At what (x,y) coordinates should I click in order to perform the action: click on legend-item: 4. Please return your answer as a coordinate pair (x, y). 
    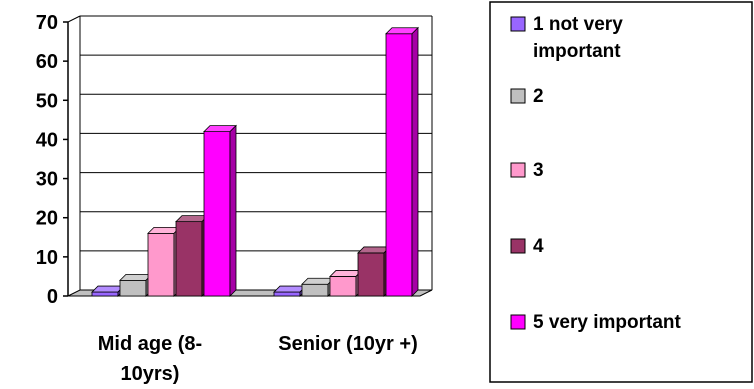
    Looking at the image, I should click on (527, 246).